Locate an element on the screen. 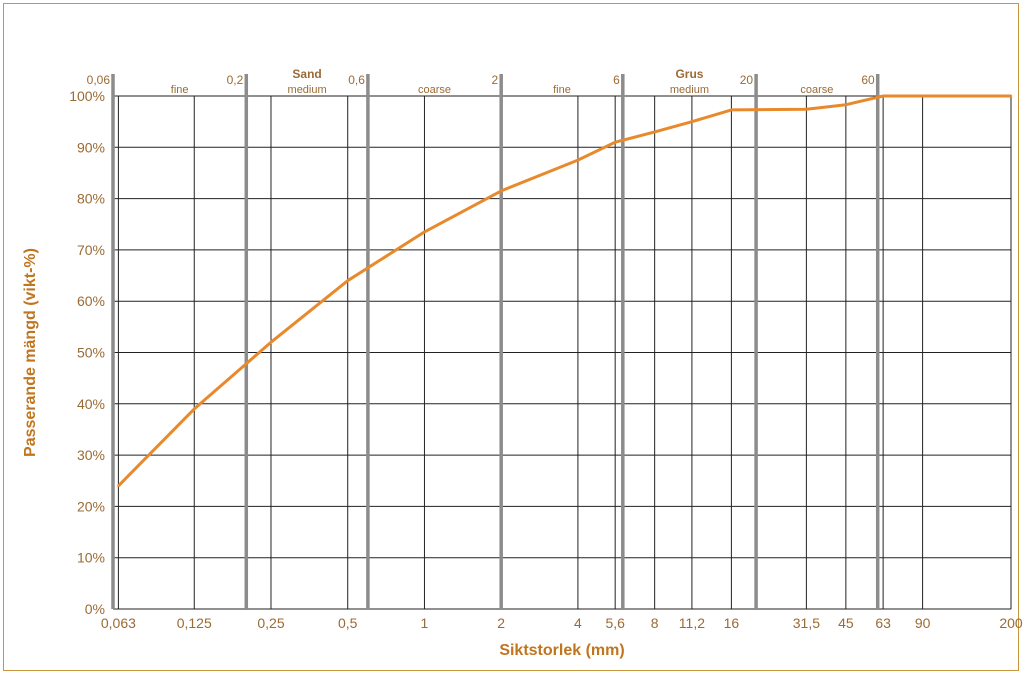 The height and width of the screenshot is (677, 1025). x-tick-label: 63 is located at coordinates (883, 623).